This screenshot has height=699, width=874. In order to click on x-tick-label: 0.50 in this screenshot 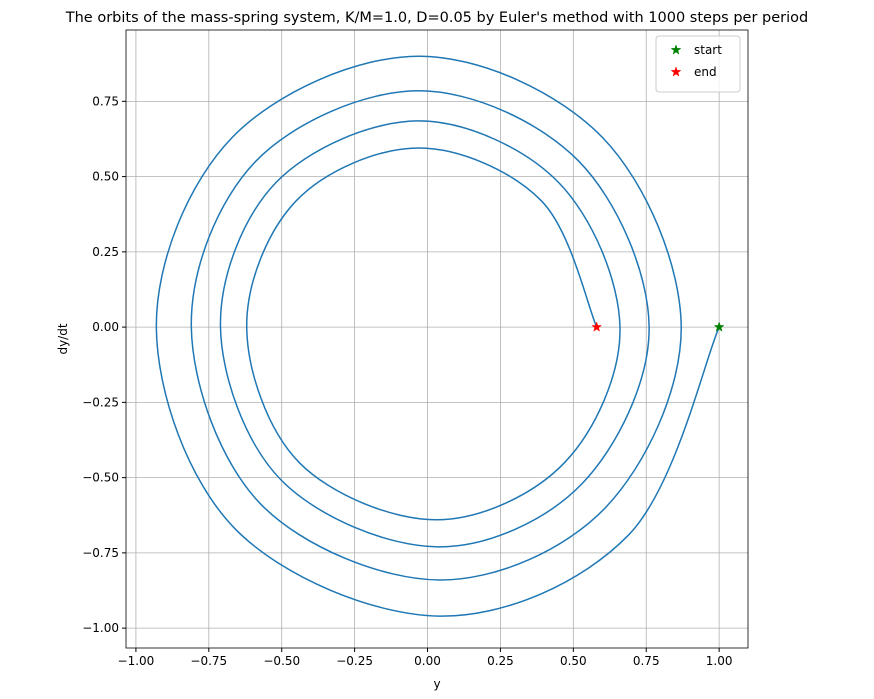, I will do `click(573, 661)`.